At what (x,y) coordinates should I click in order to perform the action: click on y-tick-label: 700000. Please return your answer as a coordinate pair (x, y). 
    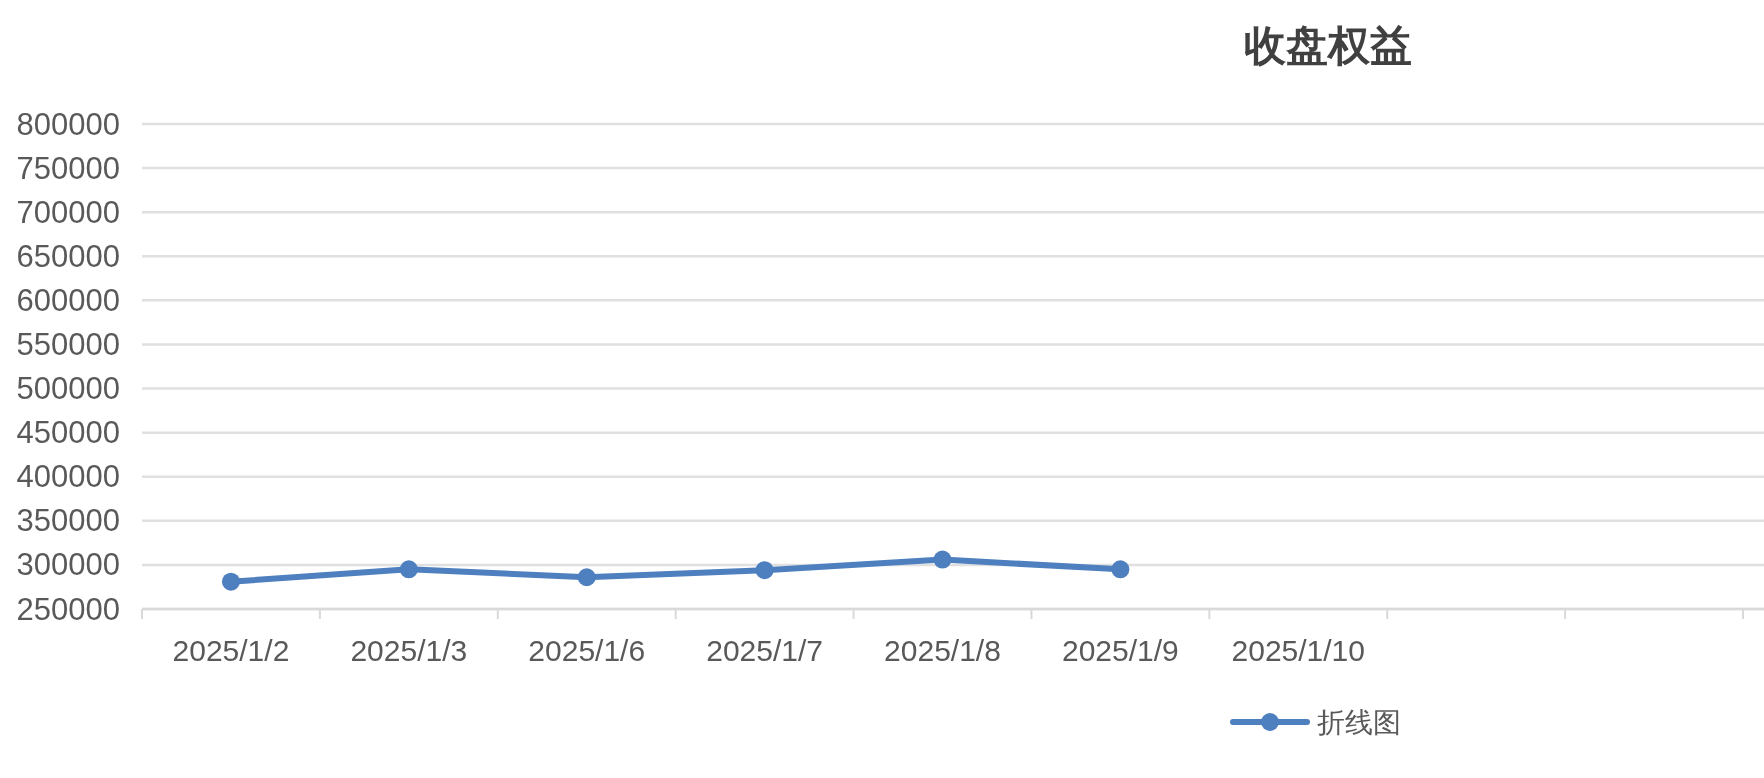
    Looking at the image, I should click on (68, 212).